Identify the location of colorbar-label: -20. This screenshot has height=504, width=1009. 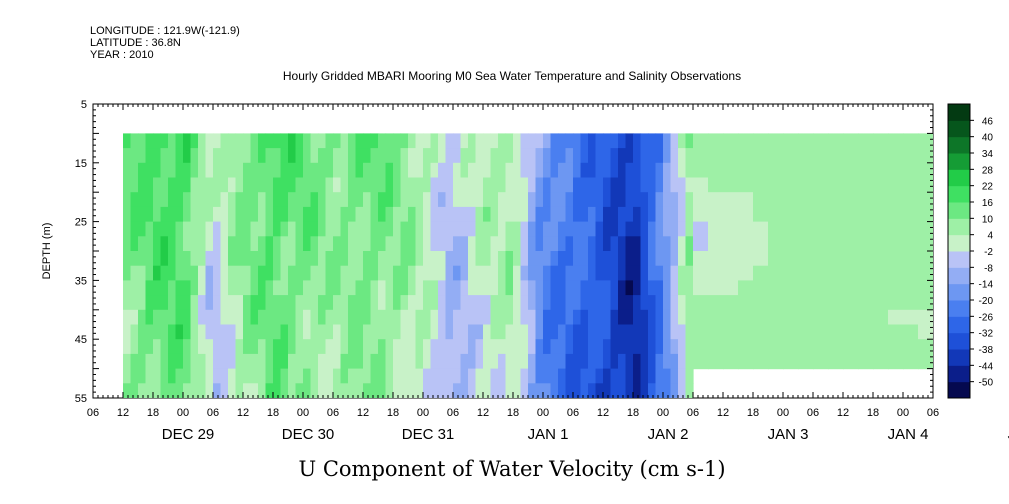
(986, 301).